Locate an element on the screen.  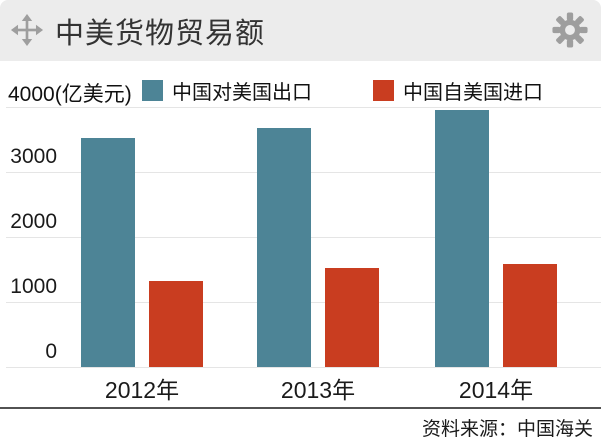
y-tick-label-1000: 1000 is located at coordinates (33, 286).